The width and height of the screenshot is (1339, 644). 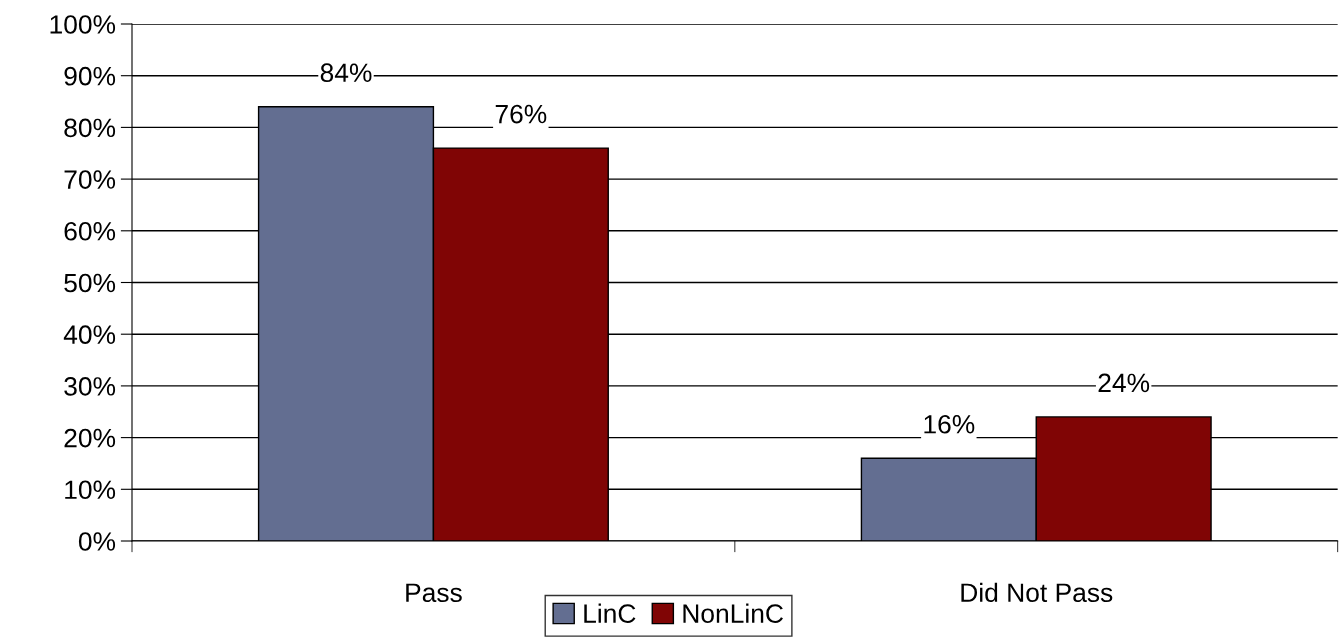 What do you see at coordinates (1124, 383) in the screenshot?
I see `data-label: 24%` at bounding box center [1124, 383].